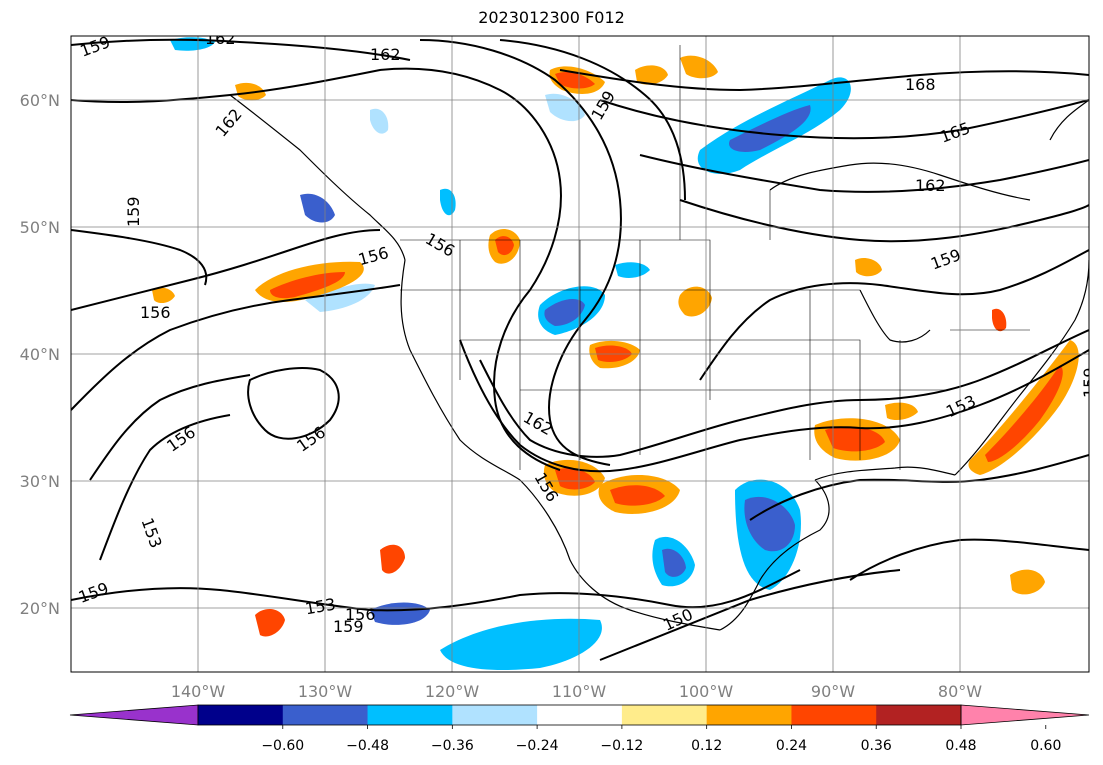  I want to click on lon-label-140w: 140°W, so click(198, 691).